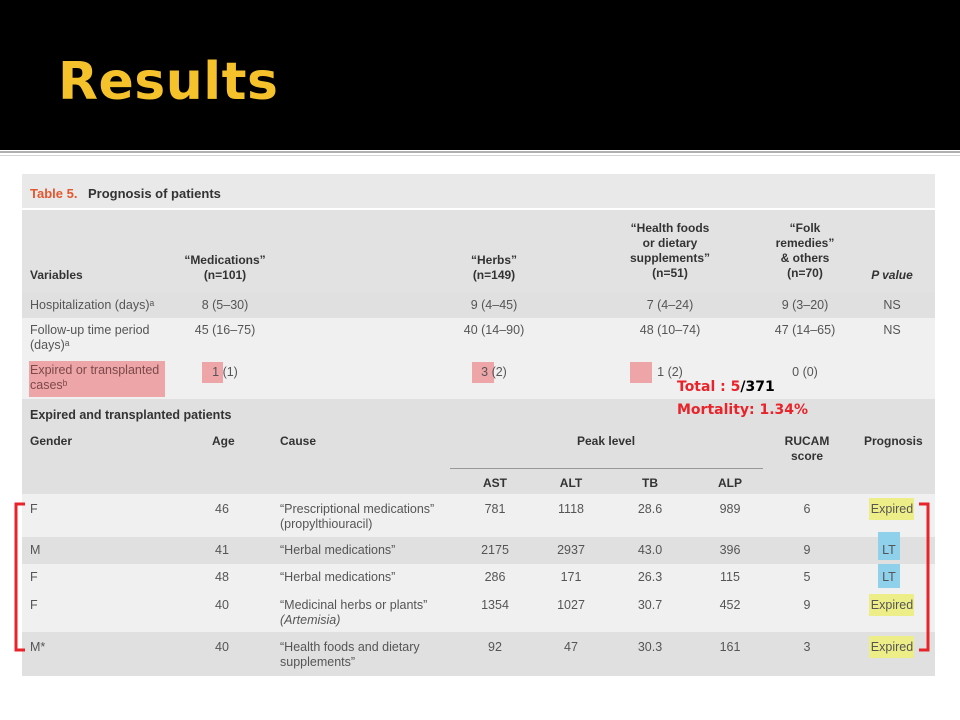  Describe the element at coordinates (805, 372) in the screenshot. I see `cell-folk: 0 (0)` at that location.